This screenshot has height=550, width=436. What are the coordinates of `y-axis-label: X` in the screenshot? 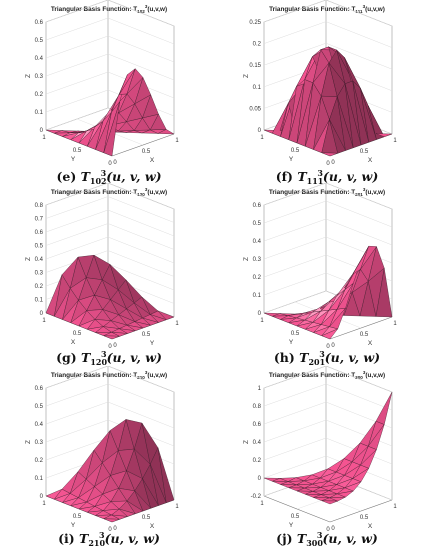 It's located at (73, 342).